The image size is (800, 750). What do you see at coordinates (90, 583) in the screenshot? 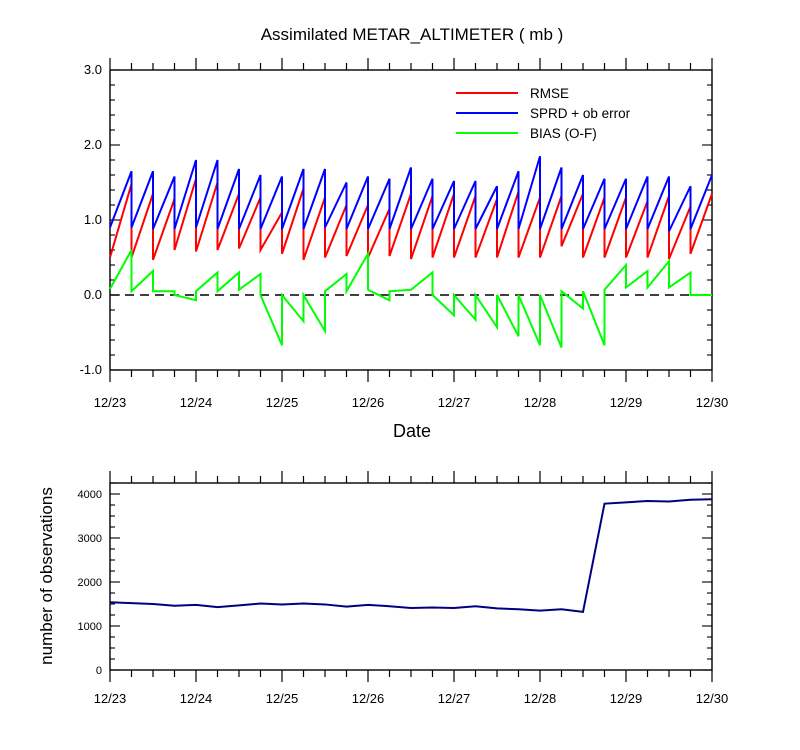
I see `y-tick-label: 2000` at bounding box center [90, 583].